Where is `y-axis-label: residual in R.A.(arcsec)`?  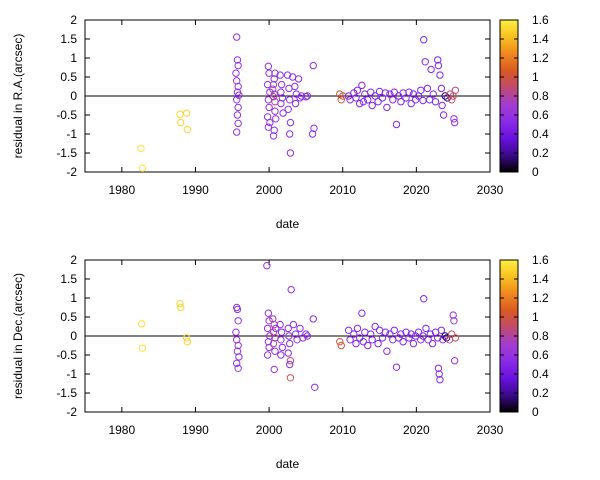 y-axis-label: residual in R.A.(arcsec) is located at coordinates (18, 96).